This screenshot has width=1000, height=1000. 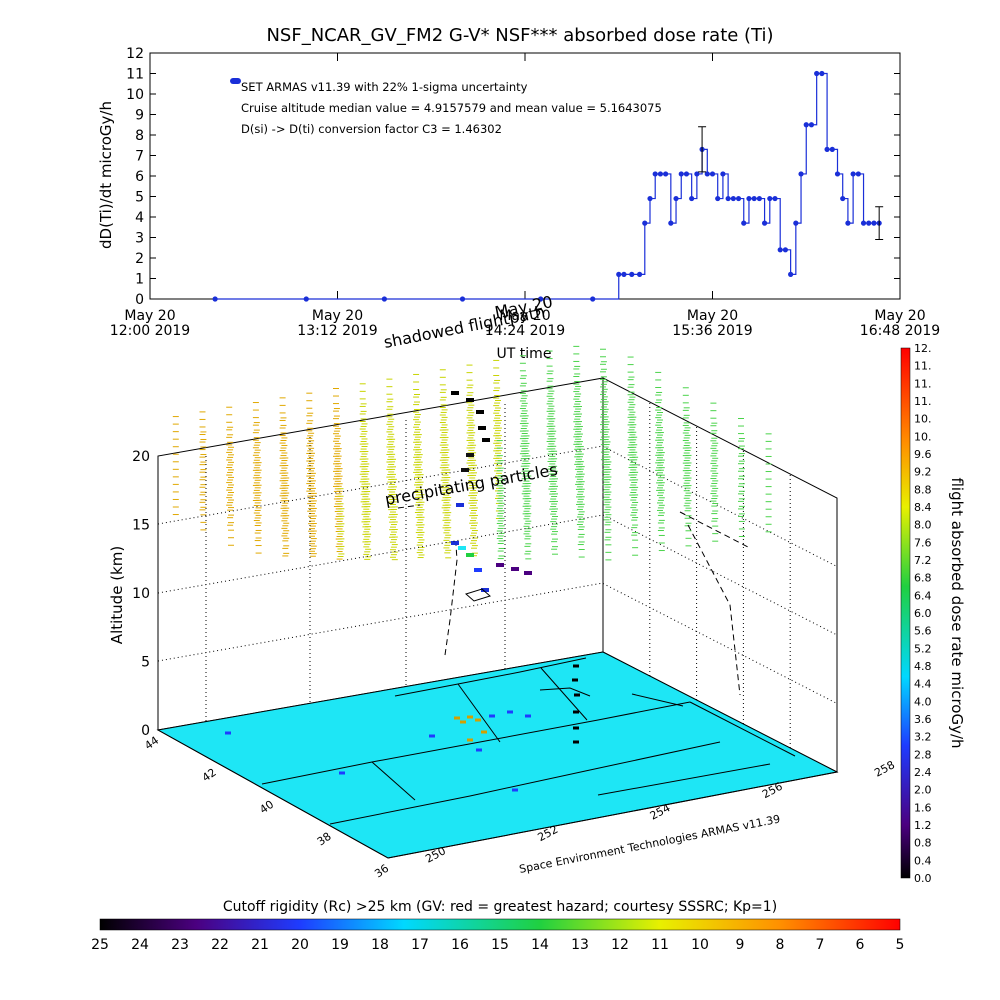 I want to click on dose-colorbar-tick: 8.4, so click(x=923, y=507).